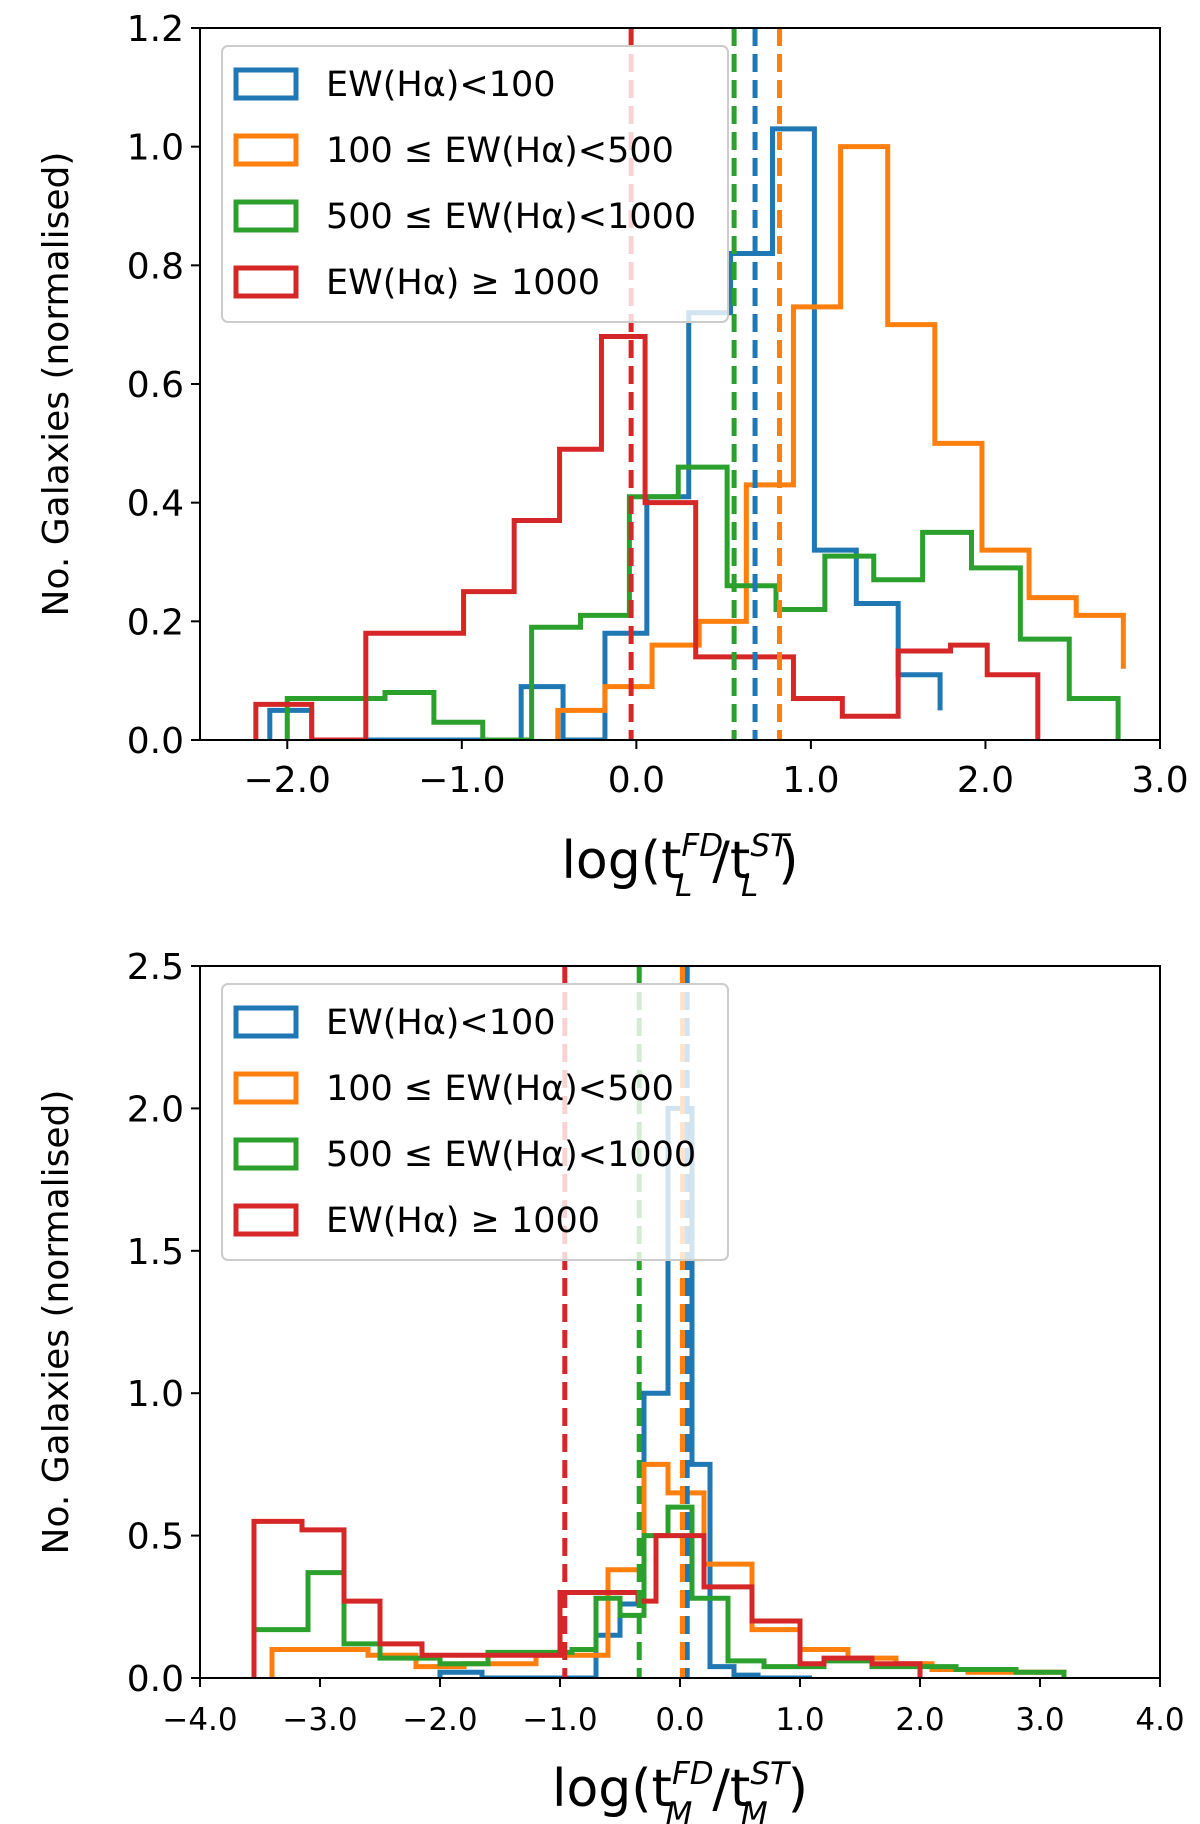 Image resolution: width=1200 pixels, height=1824 pixels. I want to click on x-tick-label: 4.0, so click(1159, 1720).